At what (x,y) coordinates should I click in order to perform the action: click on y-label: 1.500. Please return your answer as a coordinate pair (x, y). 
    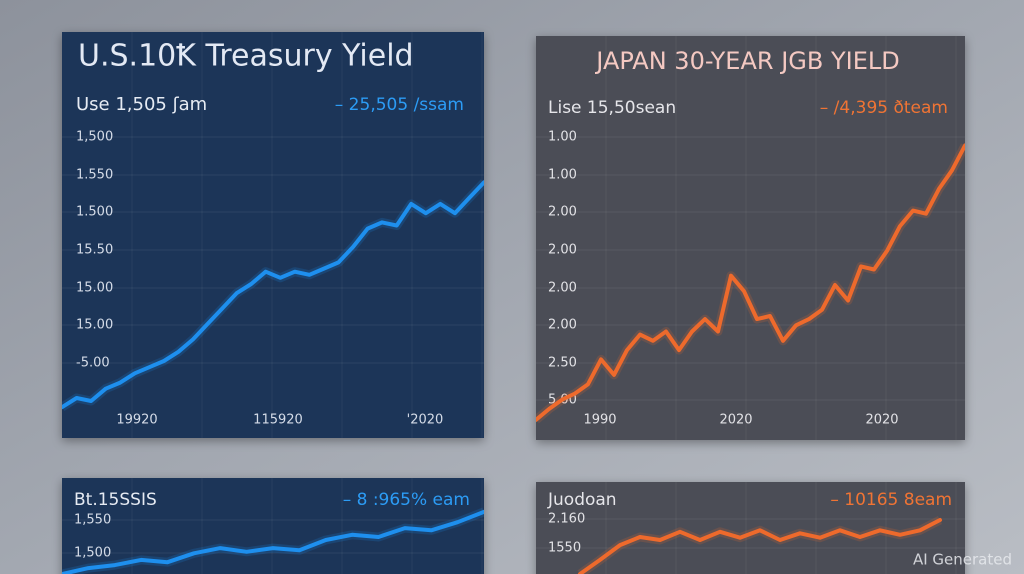
    Looking at the image, I should click on (94, 212).